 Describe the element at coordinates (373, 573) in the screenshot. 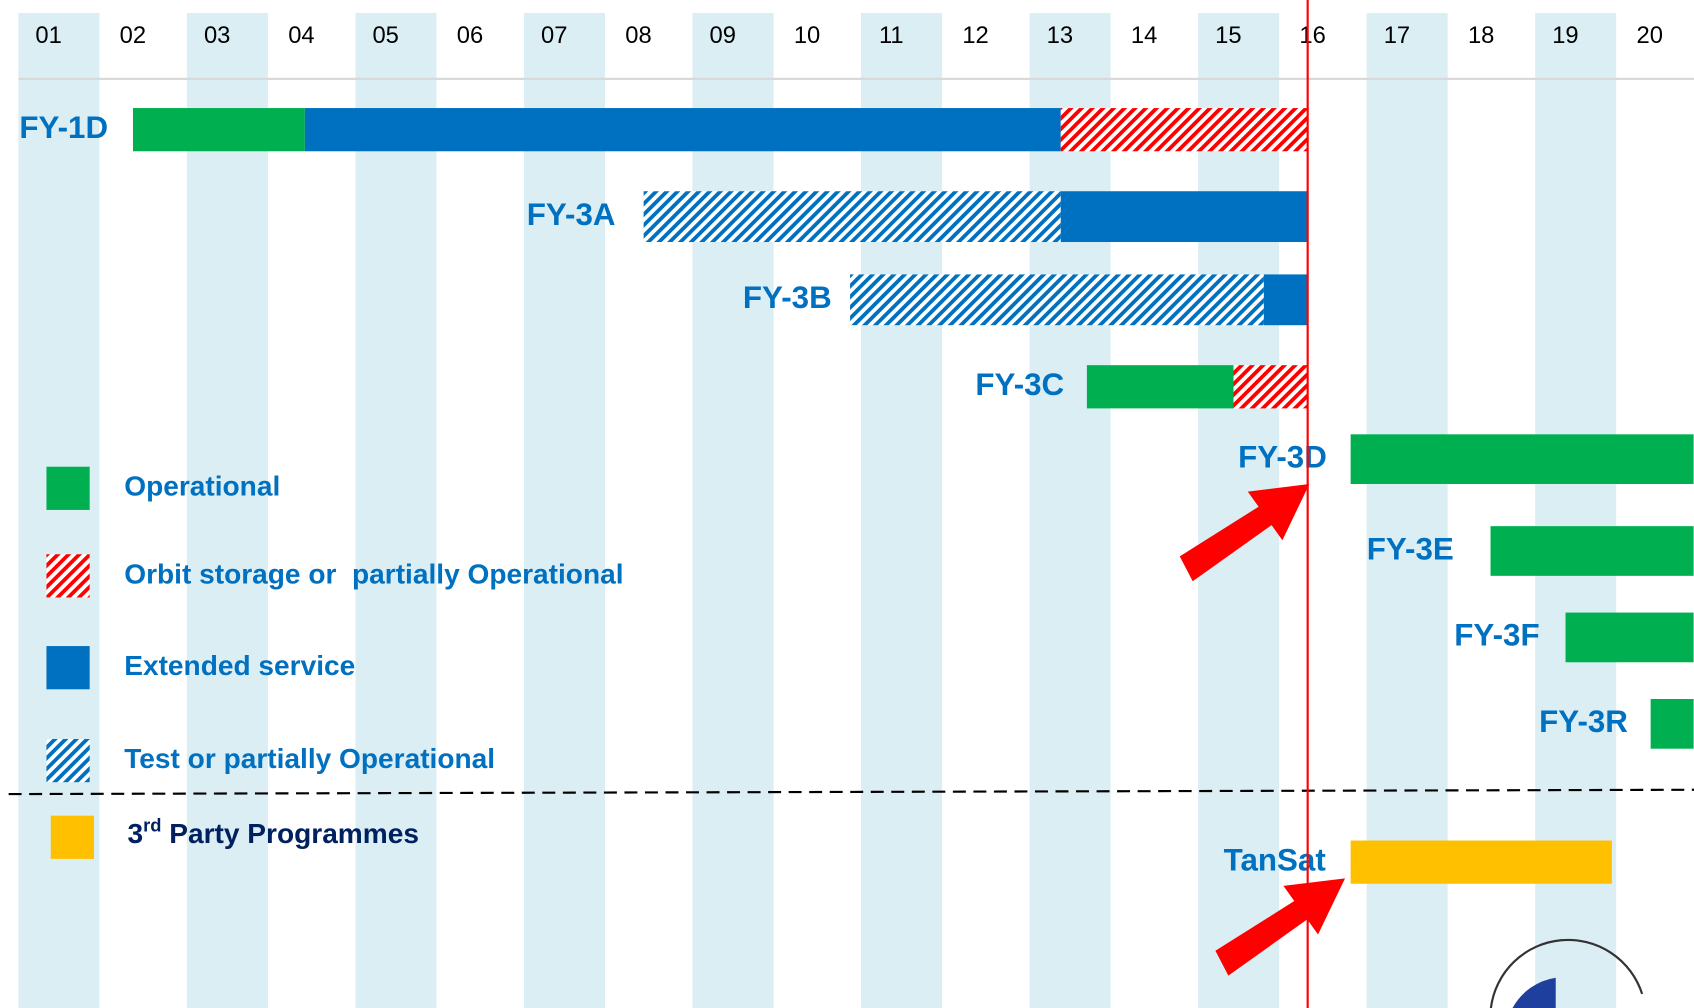

I see `legend-label: Orbit storage or partially Operational` at that location.